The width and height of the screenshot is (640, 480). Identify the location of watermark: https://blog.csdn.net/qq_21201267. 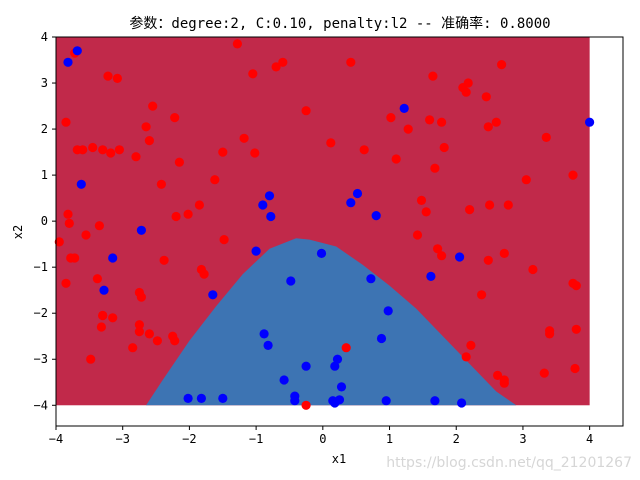
(509, 463).